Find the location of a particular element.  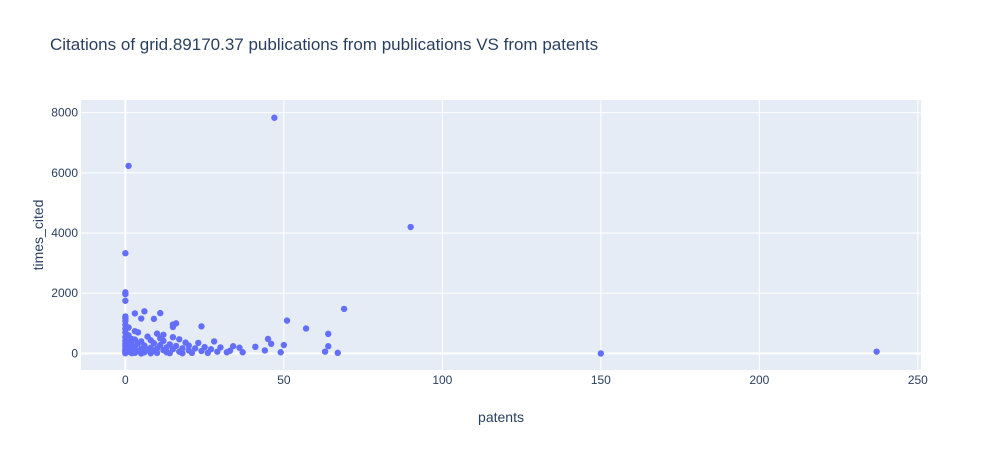

x-axis-ticks: 0 50 100 150 200 250 is located at coordinates (525, 380).